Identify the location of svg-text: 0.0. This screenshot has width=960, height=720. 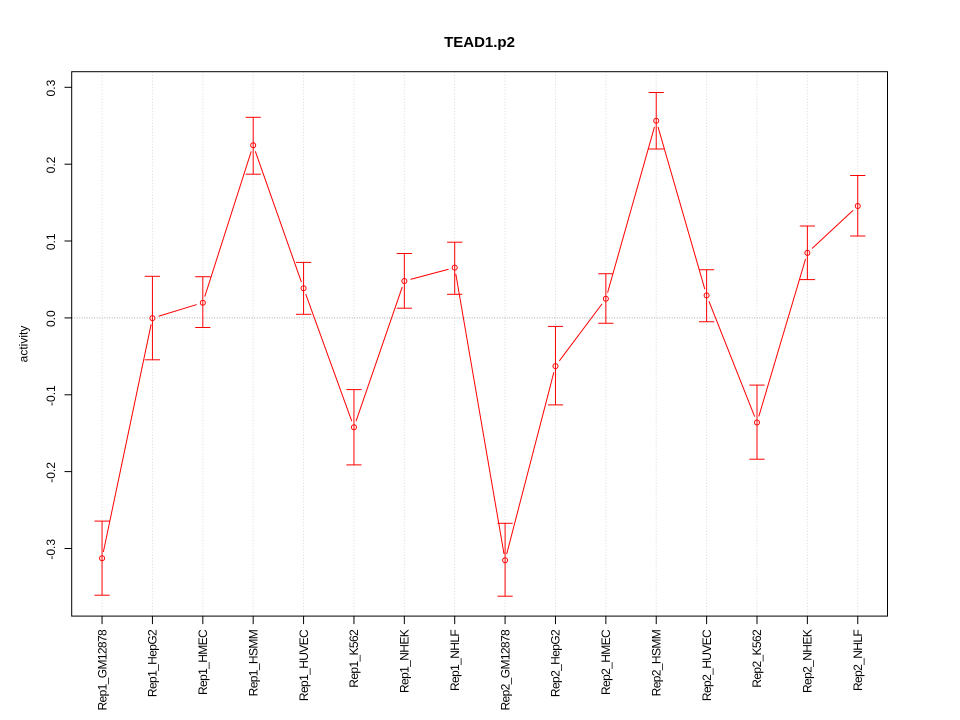
(51, 318).